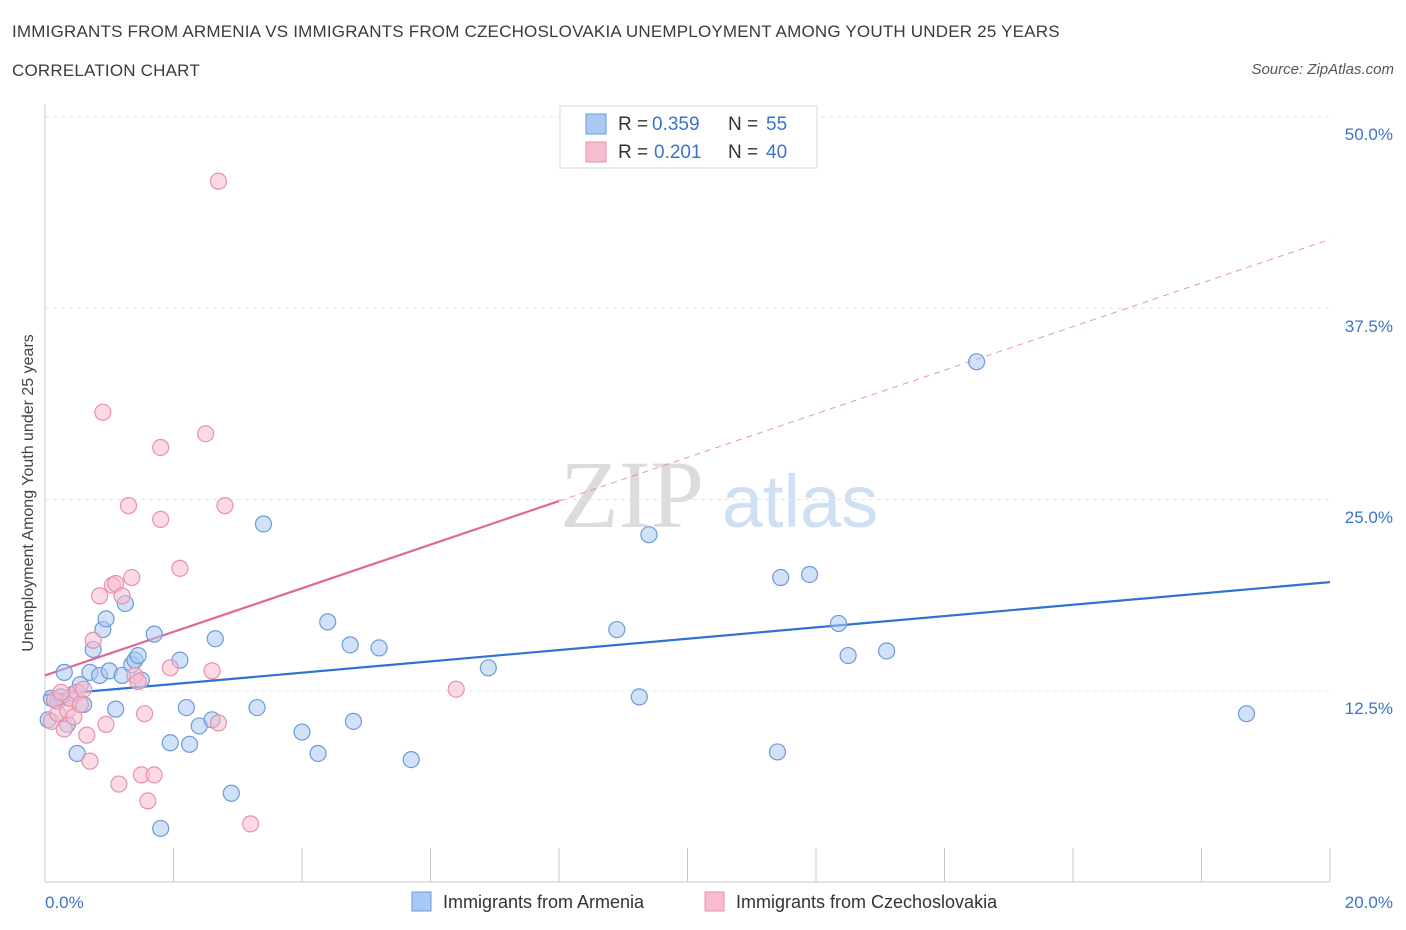 This screenshot has height=930, width=1406. I want to click on stats-legend: R = 0.359 N = 55 R = 0.201 N = 40, so click(688, 137).